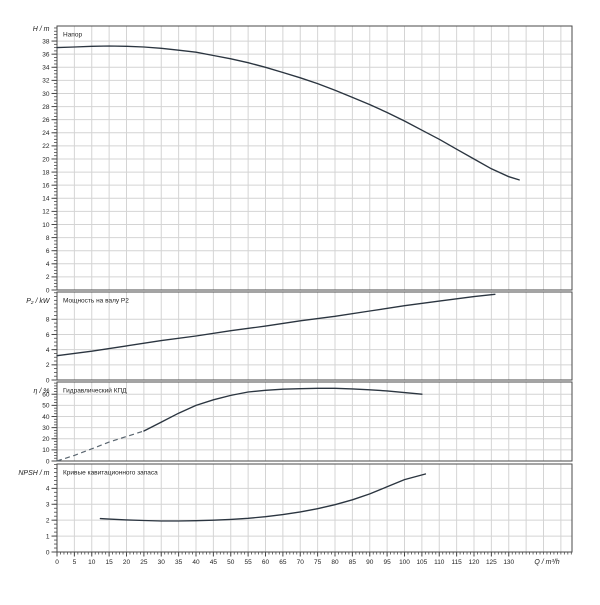  I want to click on head-y-tick-label: 36, so click(46, 54).